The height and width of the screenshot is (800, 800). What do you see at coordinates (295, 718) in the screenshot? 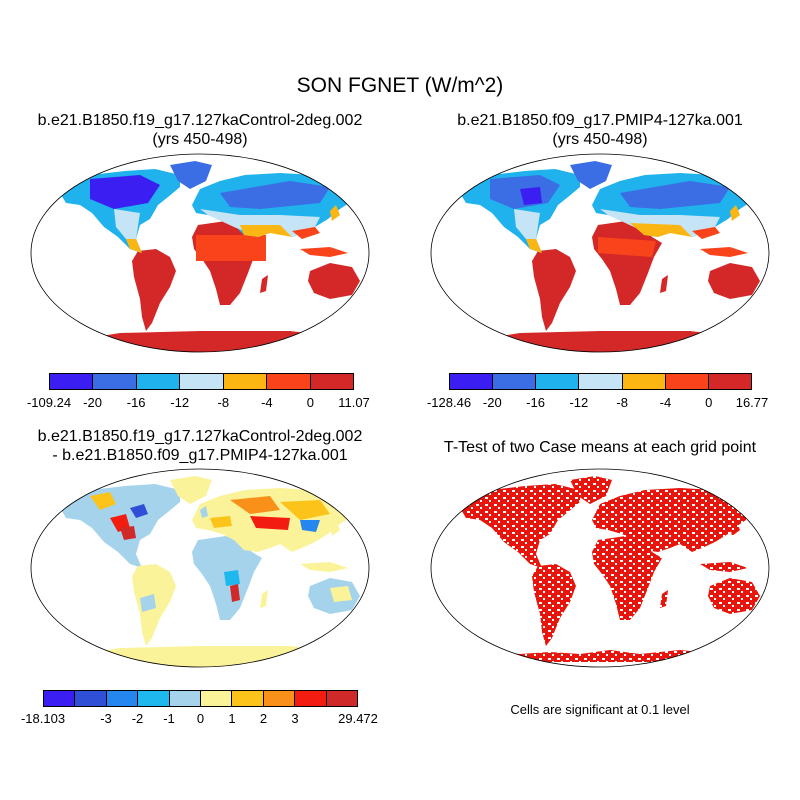
I see `colorbar-tick-label: 3` at bounding box center [295, 718].